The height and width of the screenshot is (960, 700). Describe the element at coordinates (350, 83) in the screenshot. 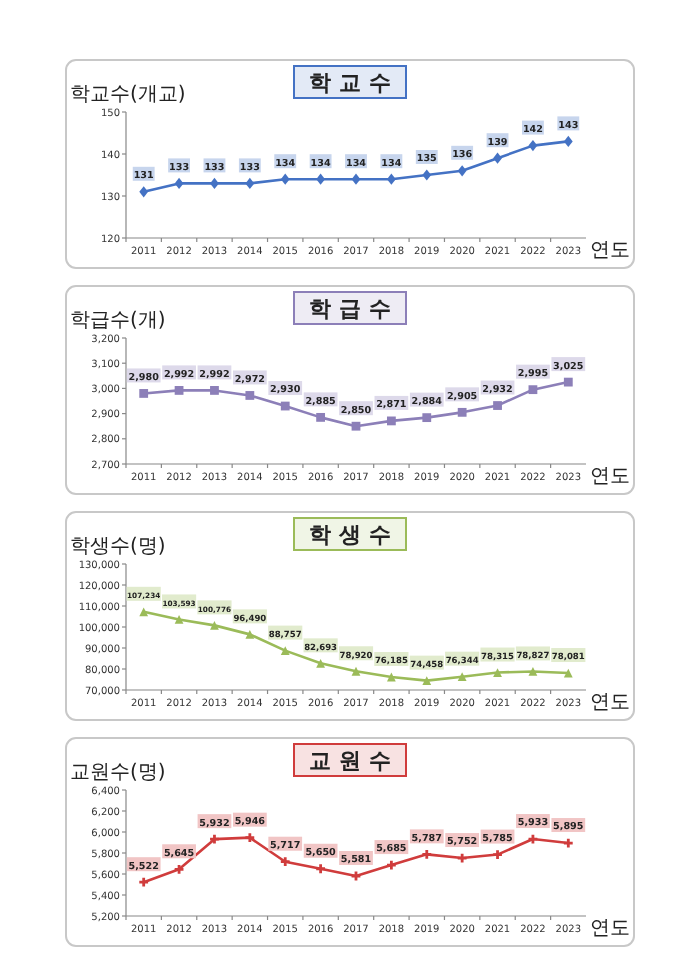

I see `chart-title: 학 교 수` at that location.